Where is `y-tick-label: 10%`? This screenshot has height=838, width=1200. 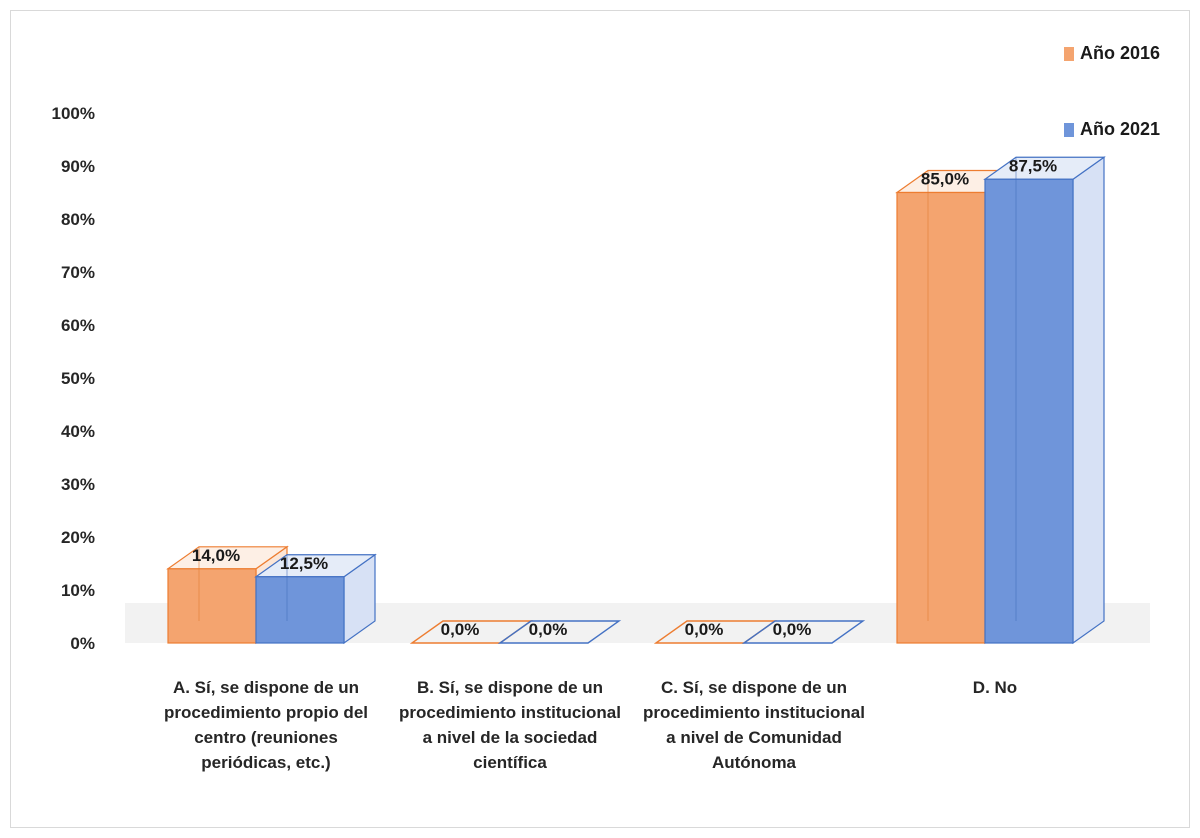 y-tick-label: 10% is located at coordinates (78, 590).